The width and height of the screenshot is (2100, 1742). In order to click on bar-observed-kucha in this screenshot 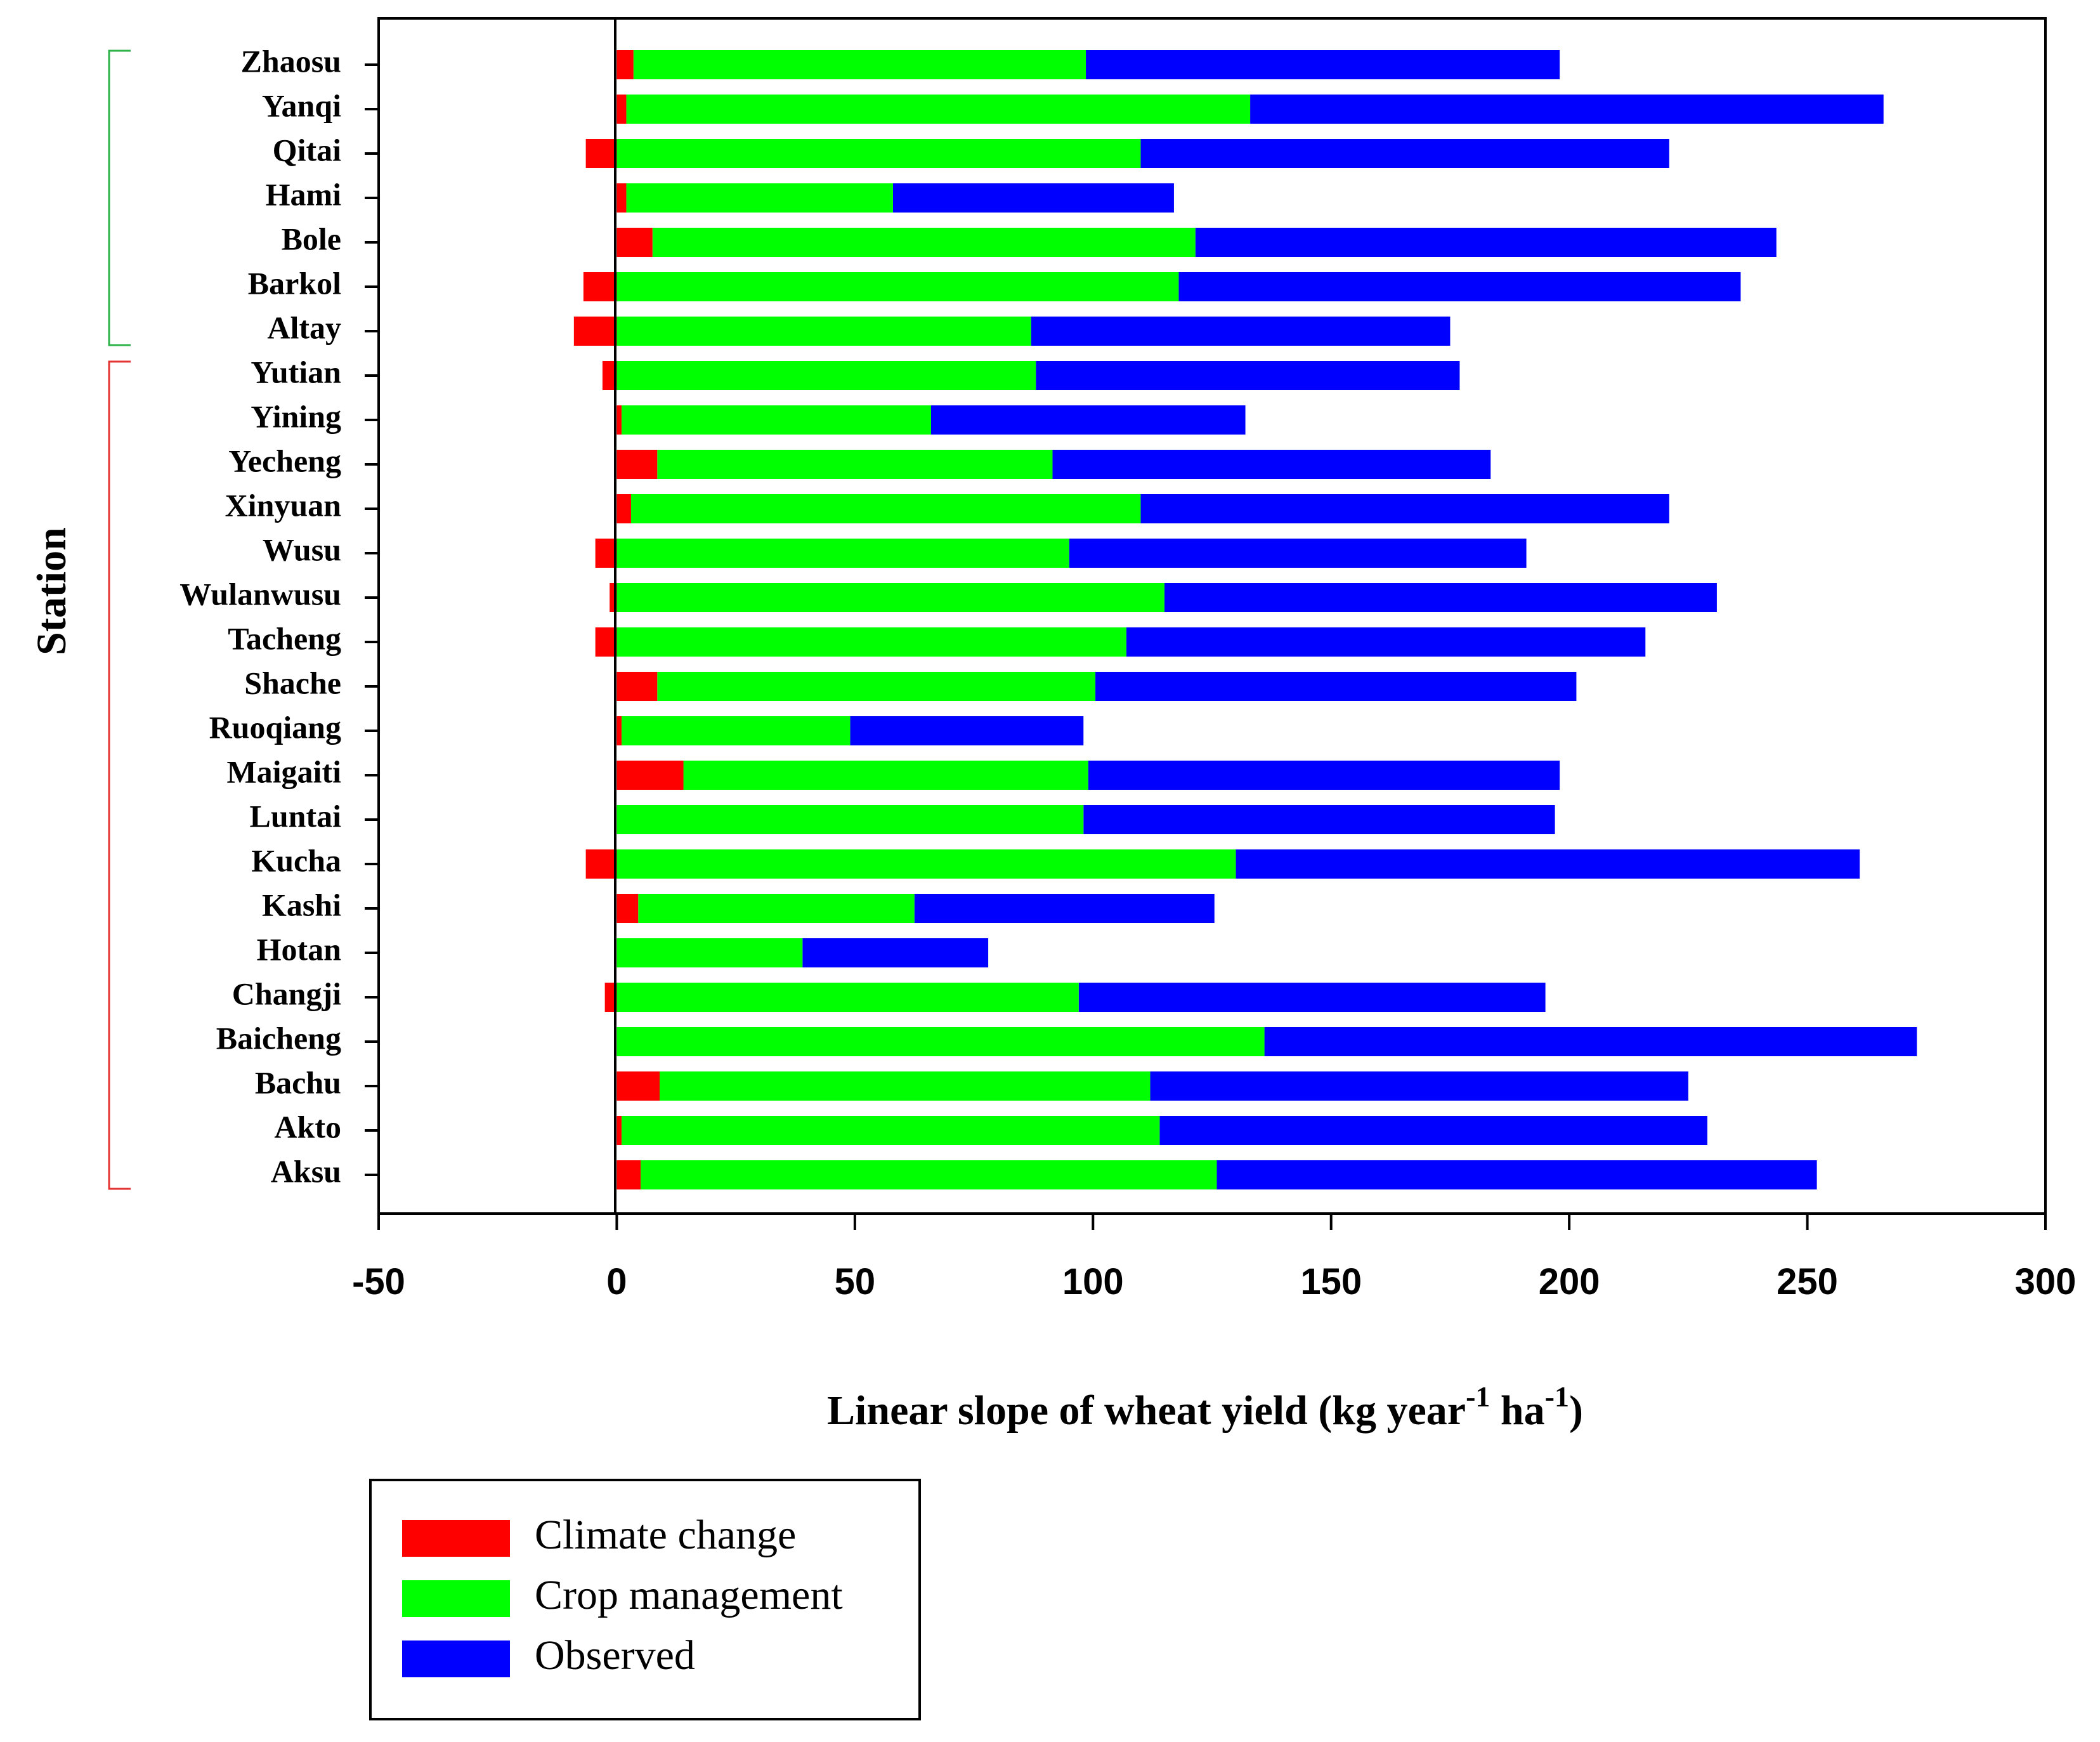, I will do `click(1548, 864)`.